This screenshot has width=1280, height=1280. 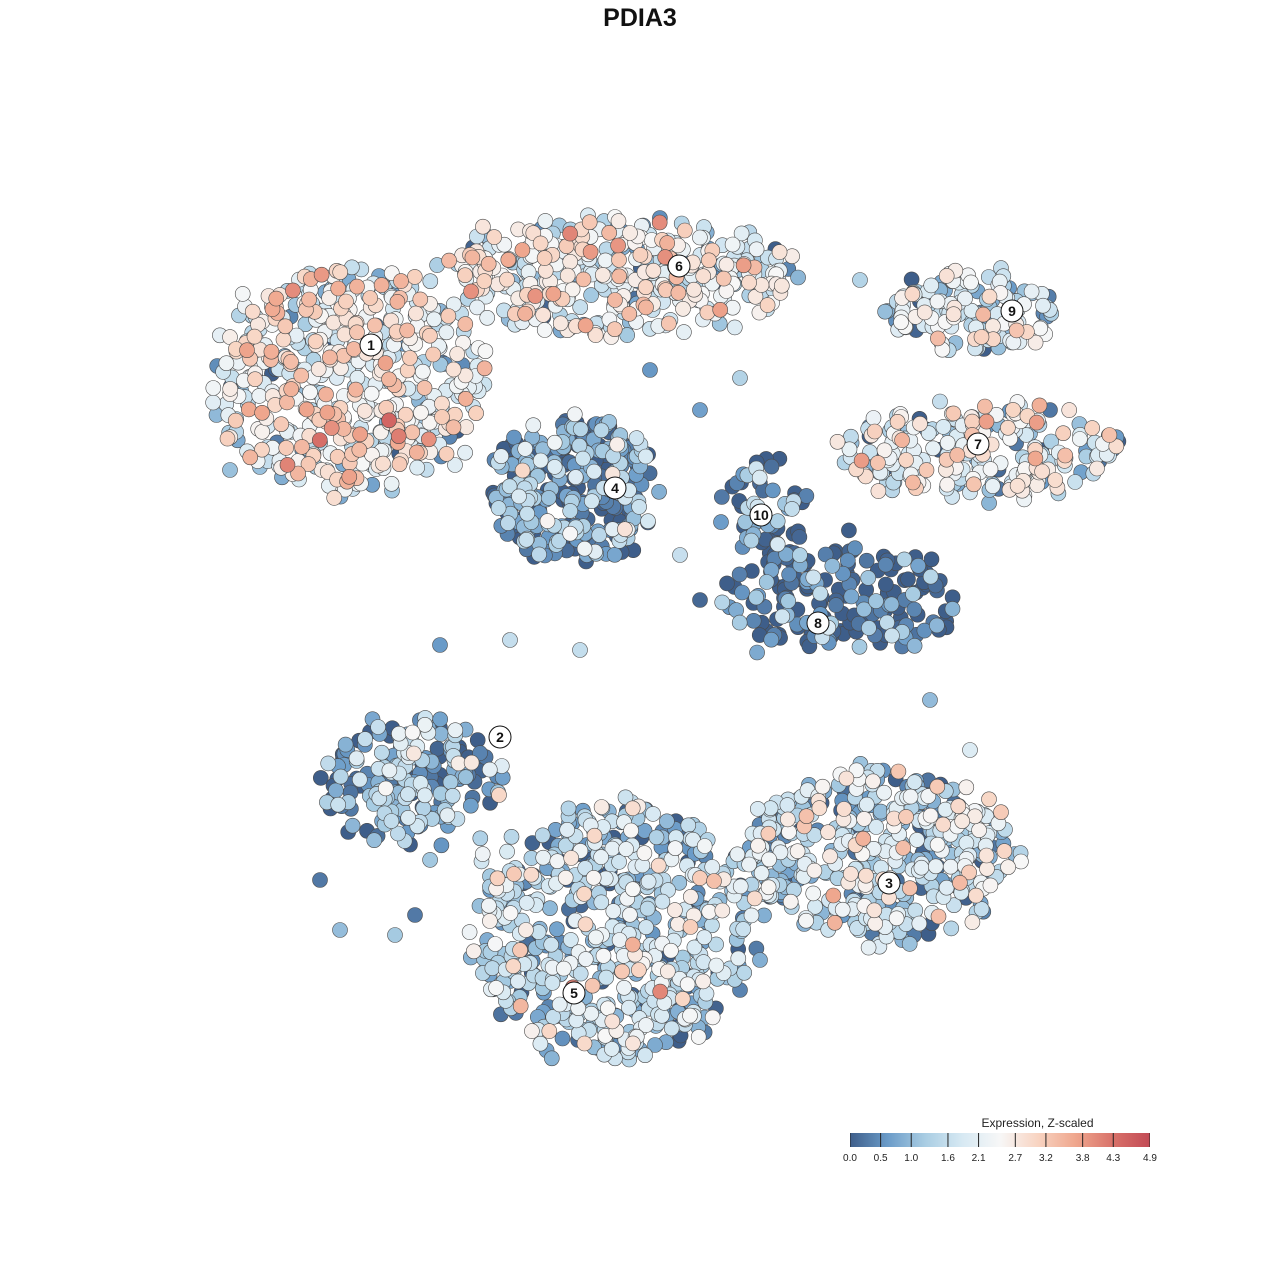 I want to click on cluster-label-text: 10, so click(x=761, y=515).